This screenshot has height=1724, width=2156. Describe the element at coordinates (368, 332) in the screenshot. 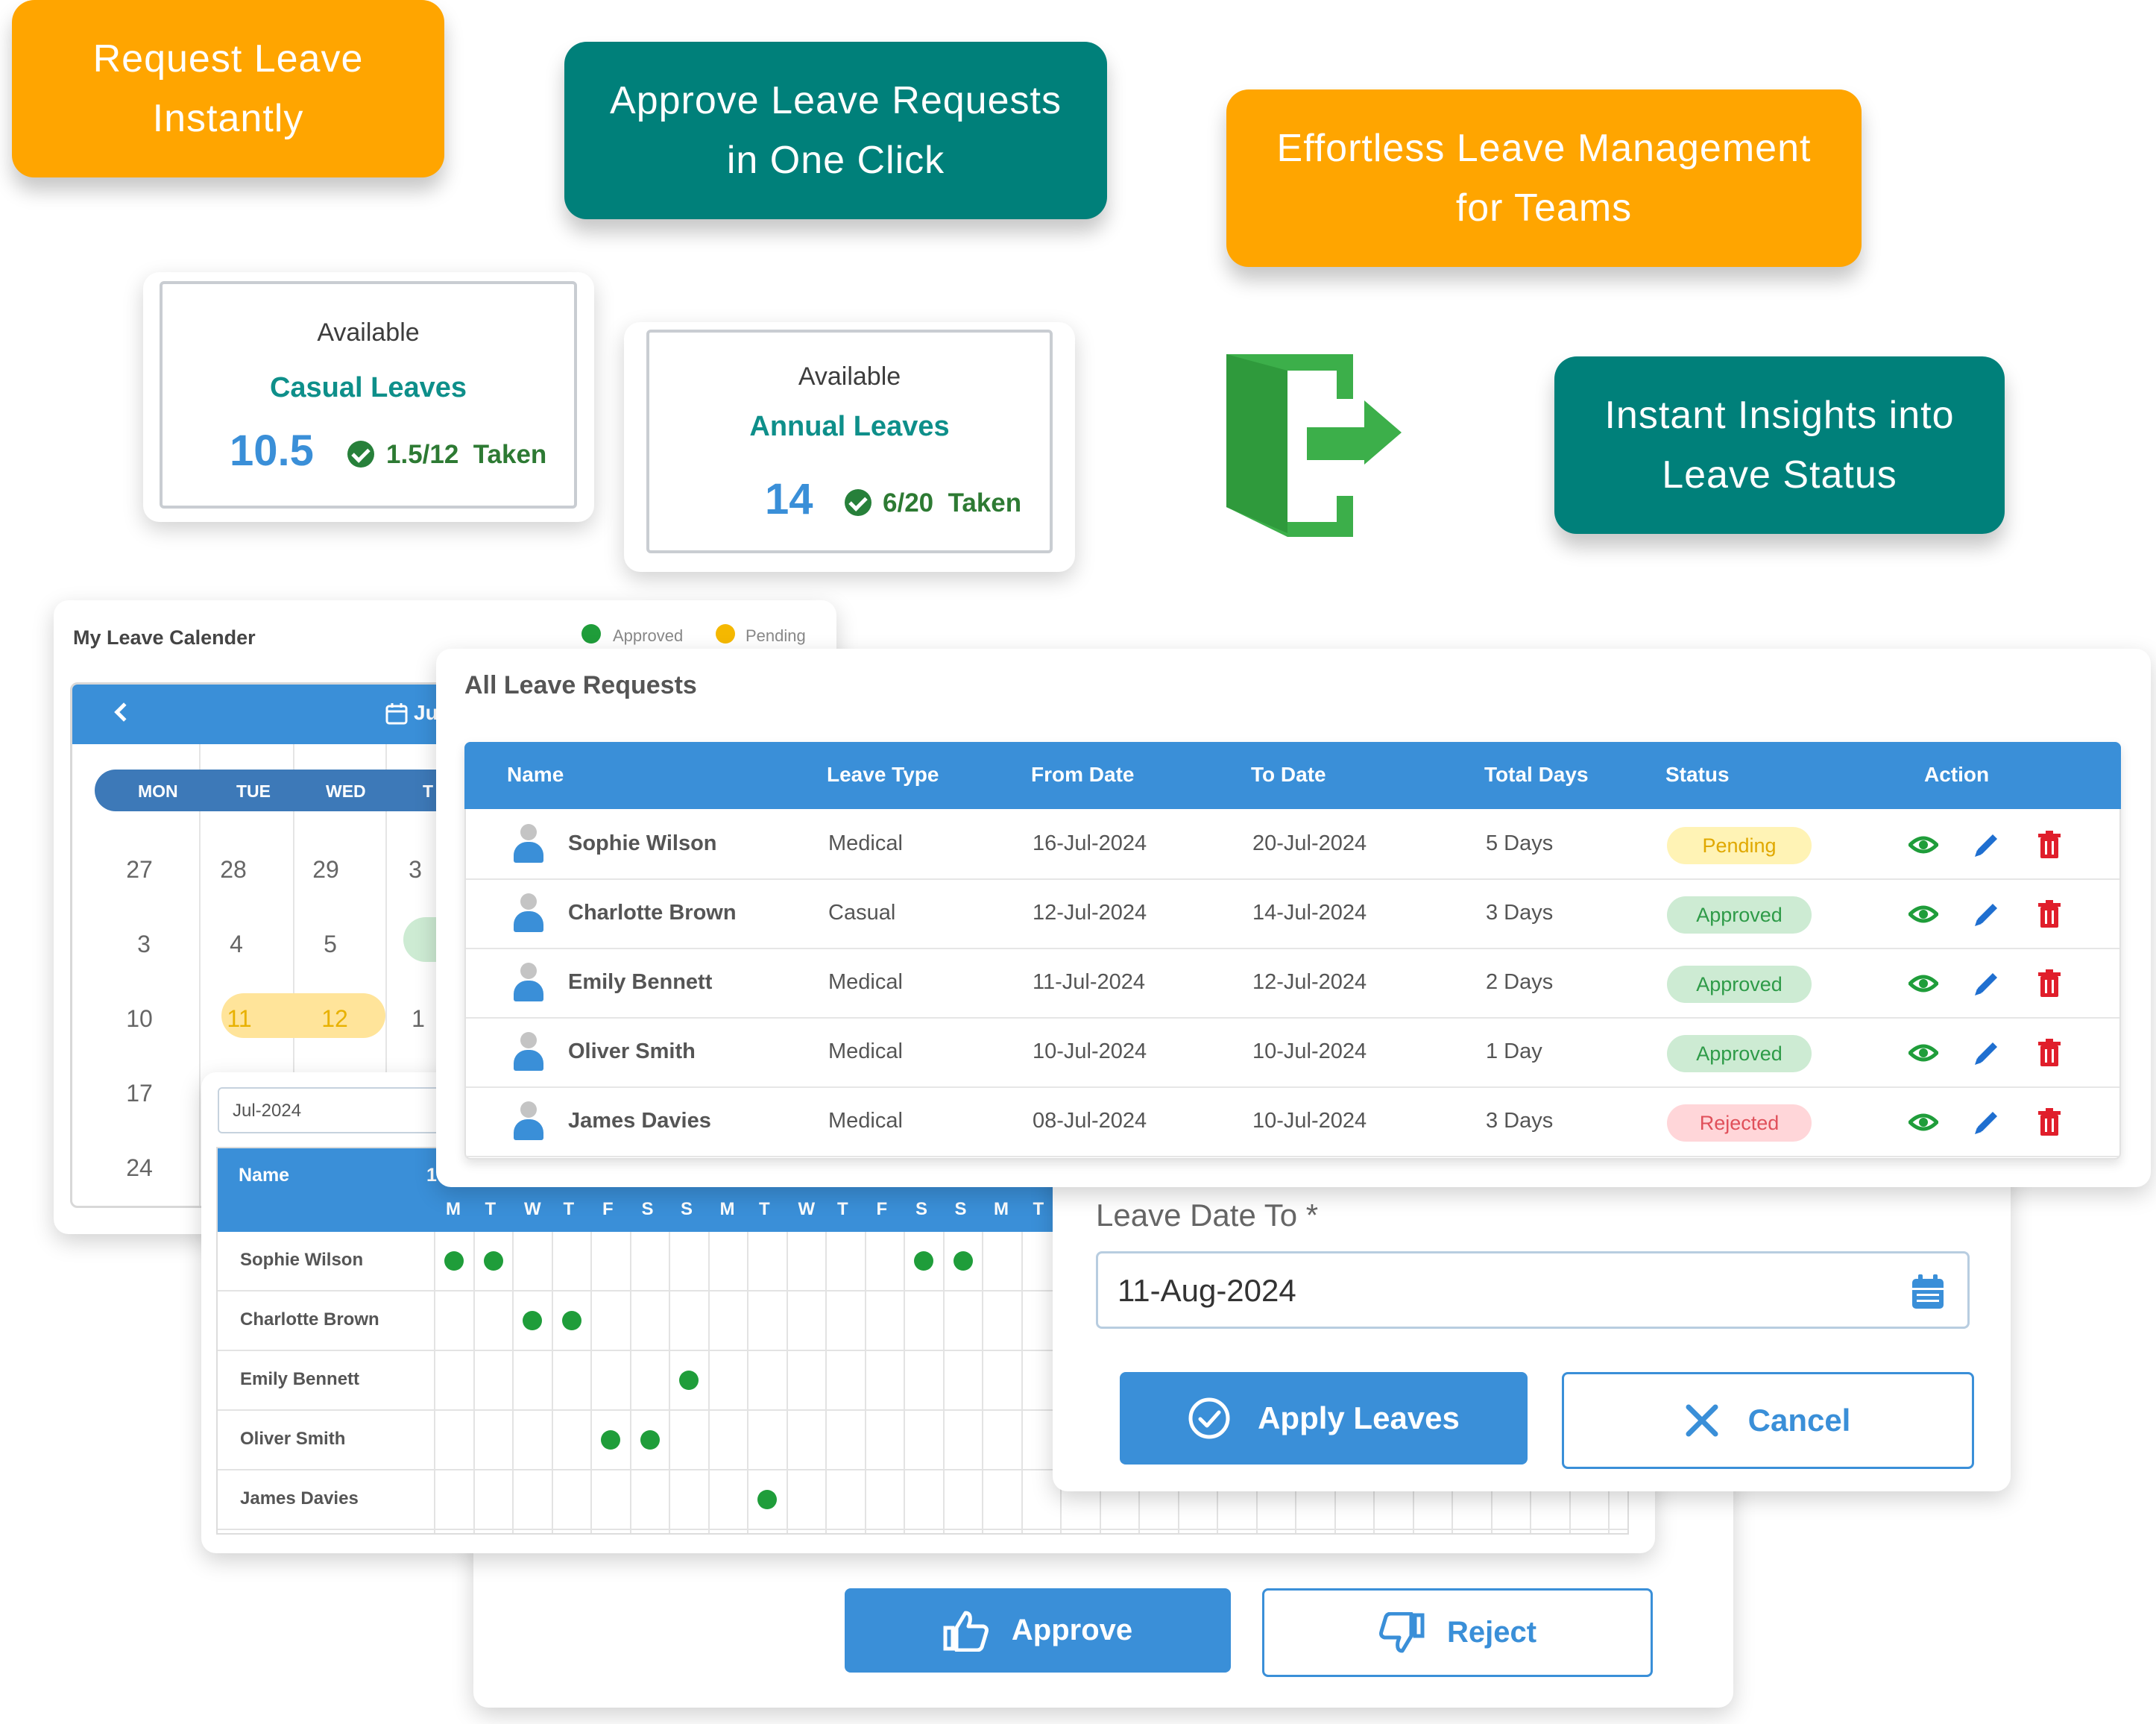

I see `card-label: Available` at that location.